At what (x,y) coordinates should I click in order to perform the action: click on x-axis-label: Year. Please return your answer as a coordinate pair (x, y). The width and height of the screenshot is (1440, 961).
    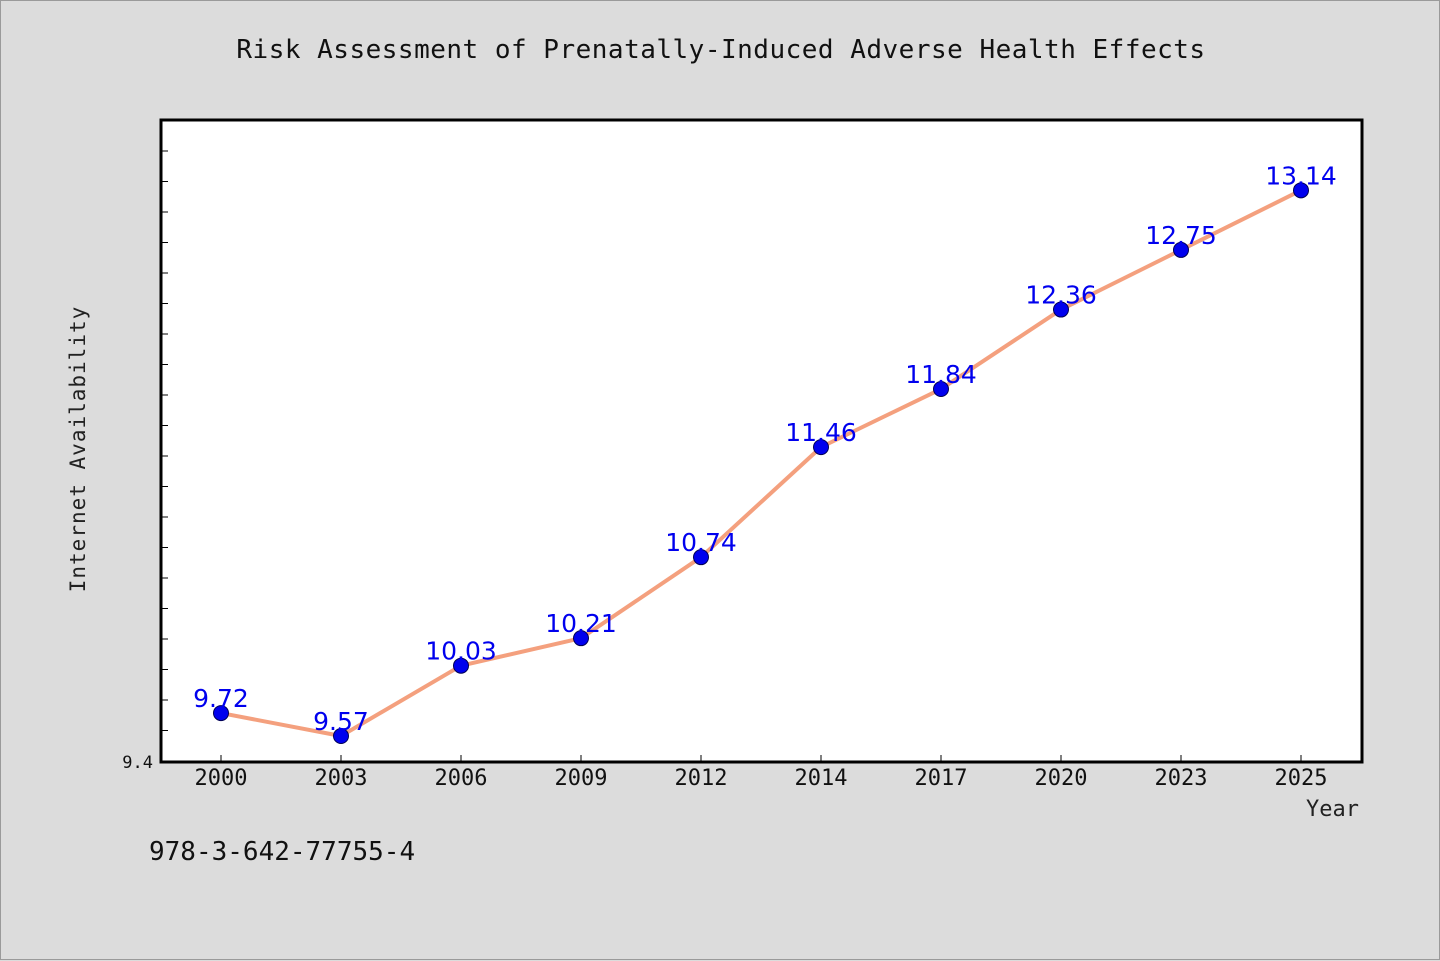
    Looking at the image, I should click on (1332, 809).